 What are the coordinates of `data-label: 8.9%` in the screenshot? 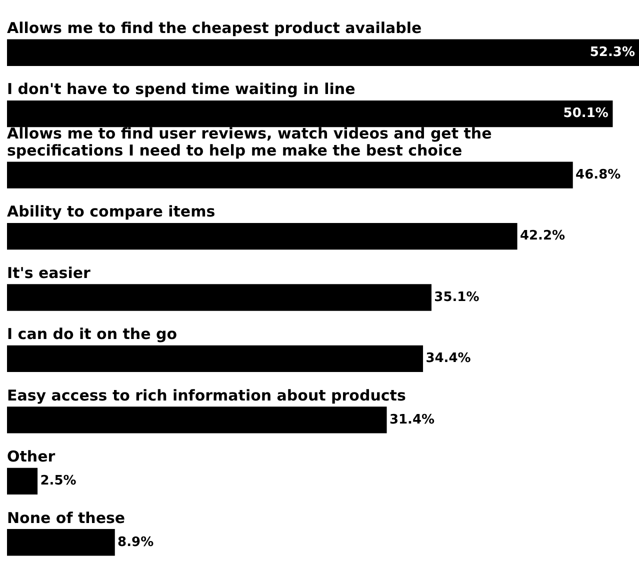 It's located at (136, 542).